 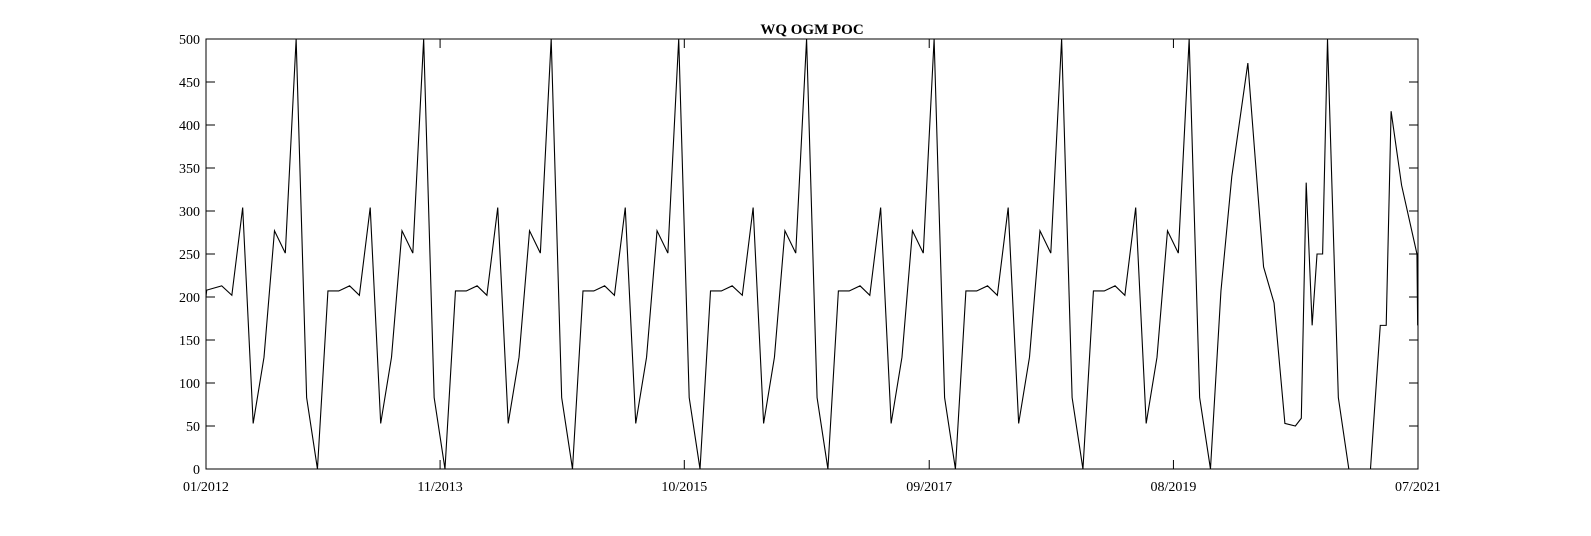 I want to click on x-tick-label: 08/2019, so click(x=1173, y=487).